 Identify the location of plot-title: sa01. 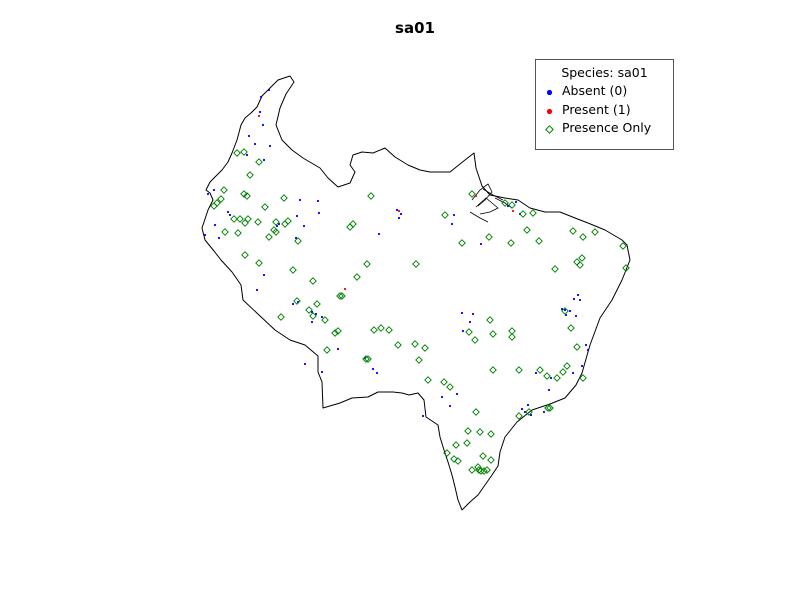
(415, 28).